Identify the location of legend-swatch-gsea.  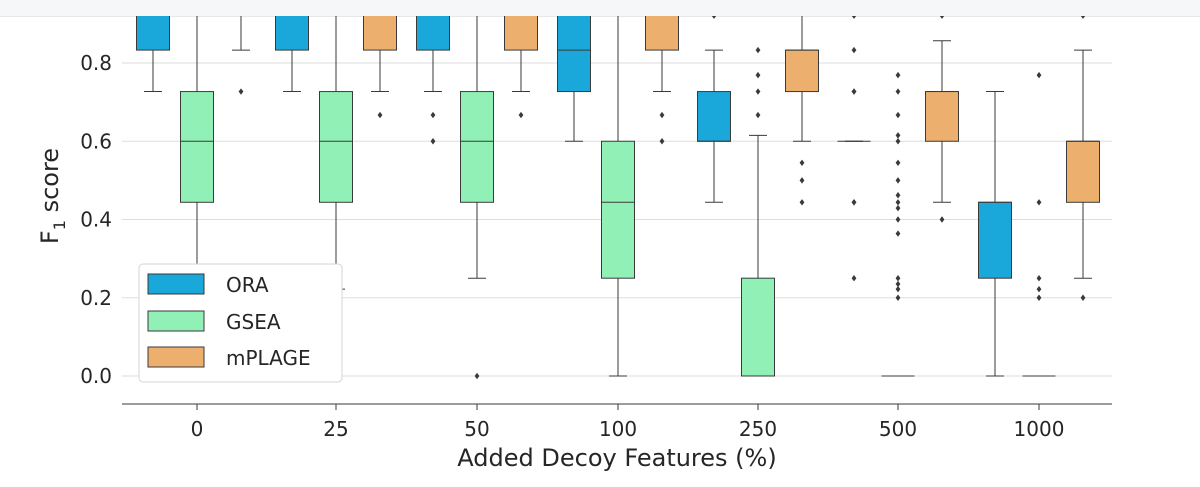
(176, 321).